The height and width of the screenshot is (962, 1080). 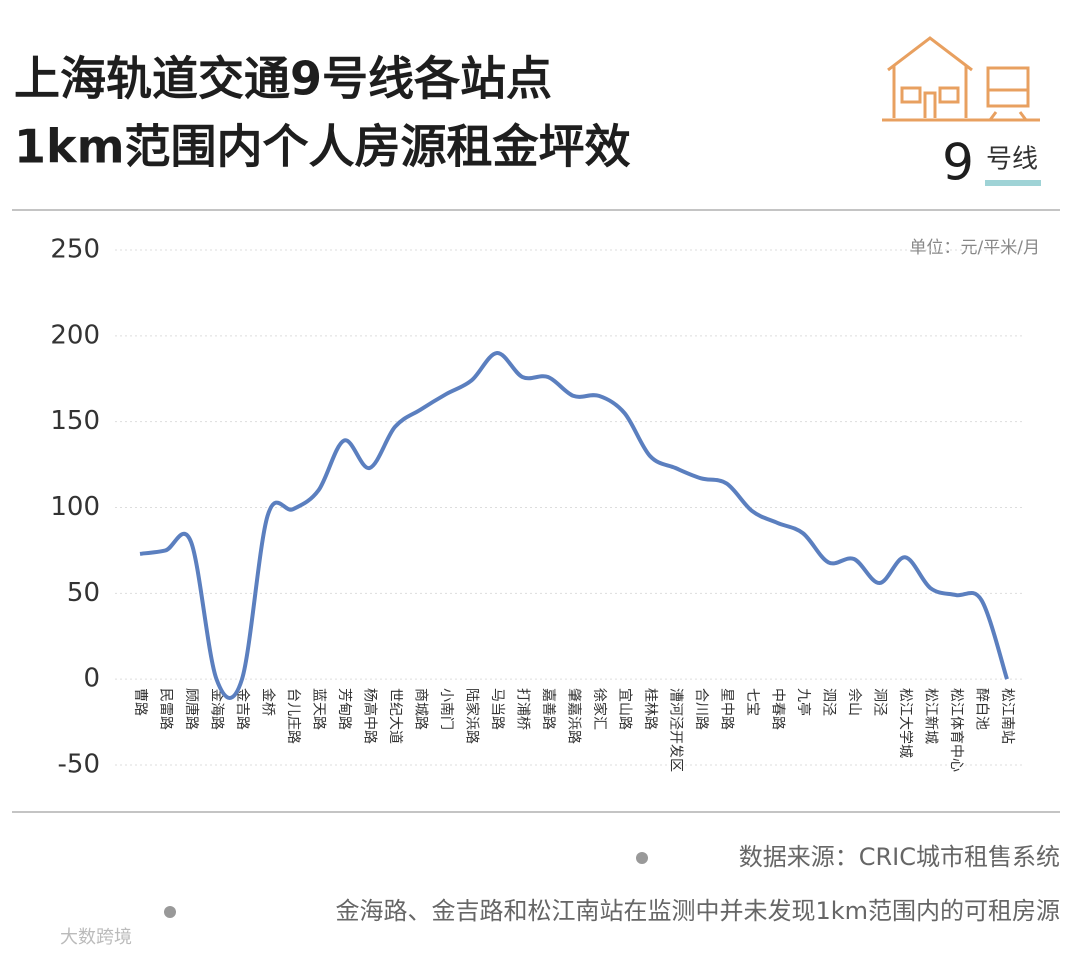 What do you see at coordinates (91, 679) in the screenshot?
I see `y-tick-label: 0` at bounding box center [91, 679].